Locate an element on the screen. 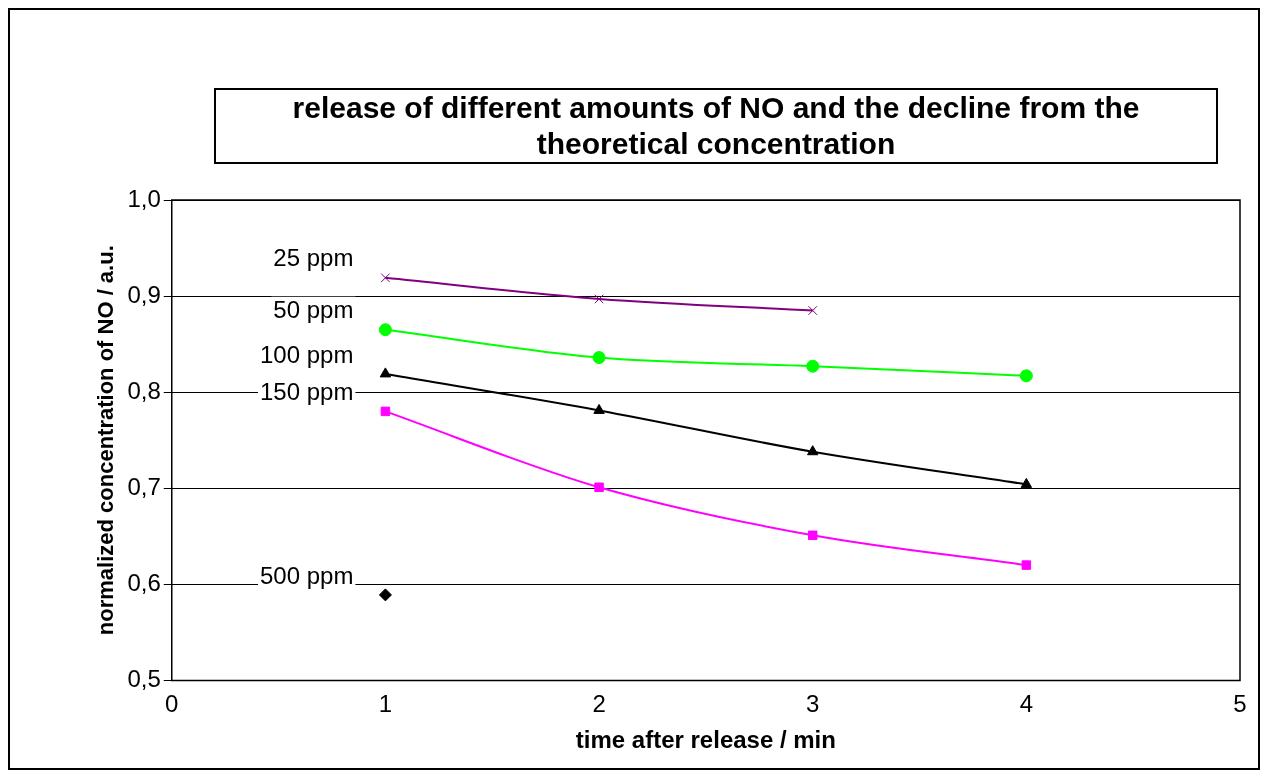  x-tick-label: 2 is located at coordinates (599, 704).